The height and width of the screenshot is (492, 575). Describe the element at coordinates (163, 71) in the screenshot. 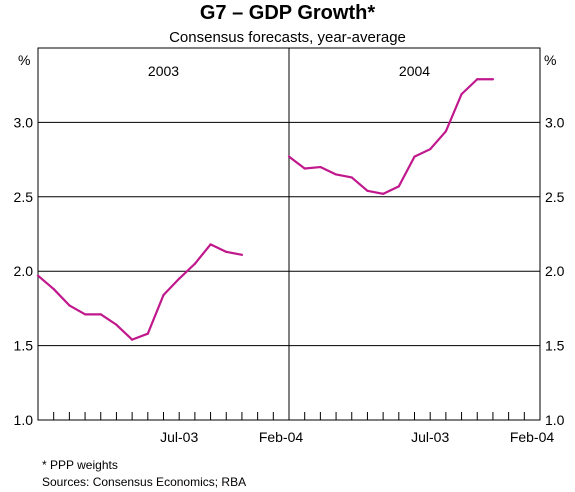

I see `panel-label-2003: 2003` at that location.